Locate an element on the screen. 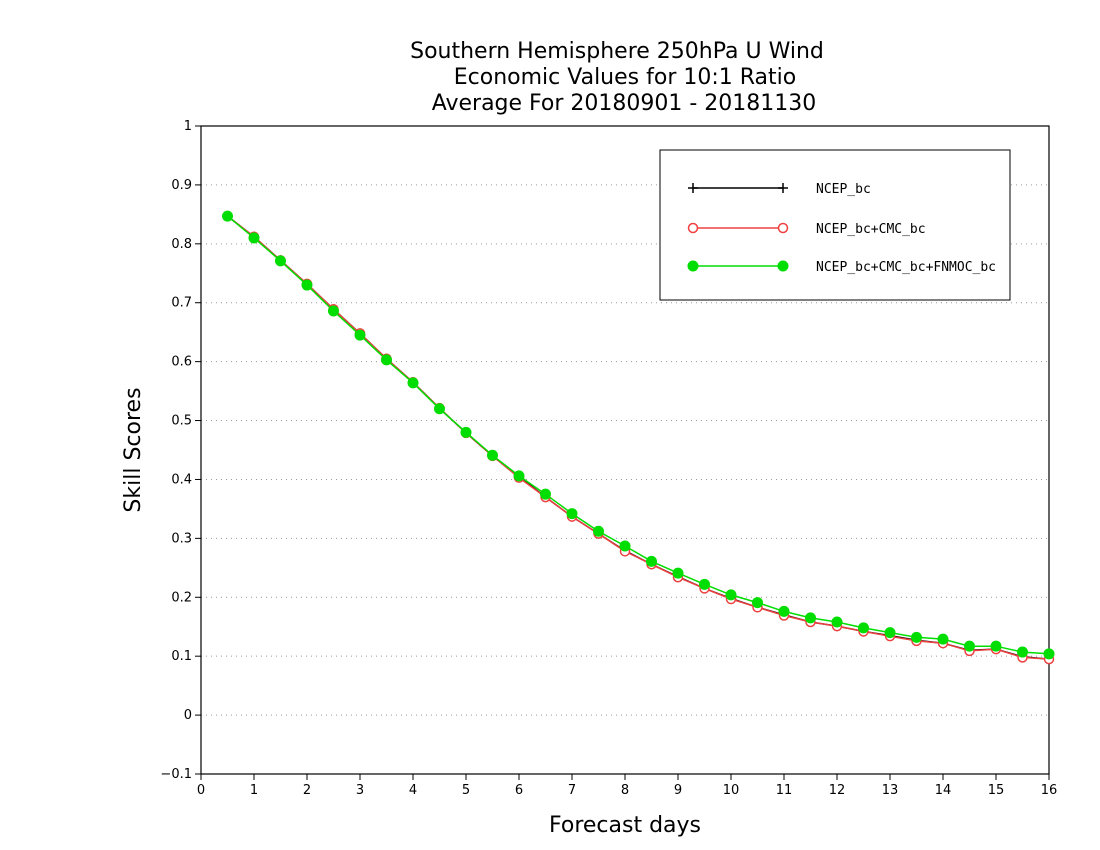 This screenshot has width=1100, height=850. x-tick-label: 4 is located at coordinates (413, 790).